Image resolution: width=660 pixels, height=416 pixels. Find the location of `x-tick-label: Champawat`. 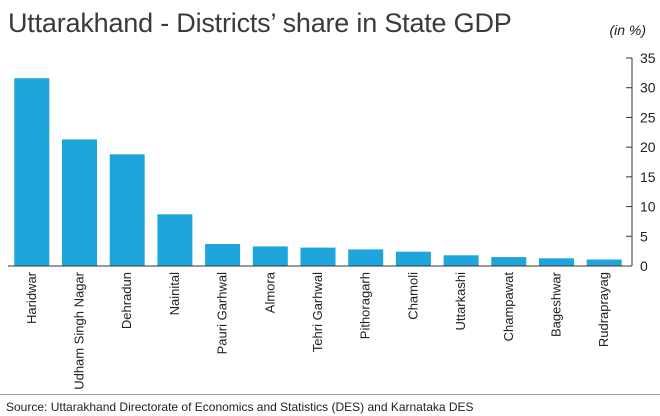

x-tick-label: Champawat is located at coordinates (508, 307).